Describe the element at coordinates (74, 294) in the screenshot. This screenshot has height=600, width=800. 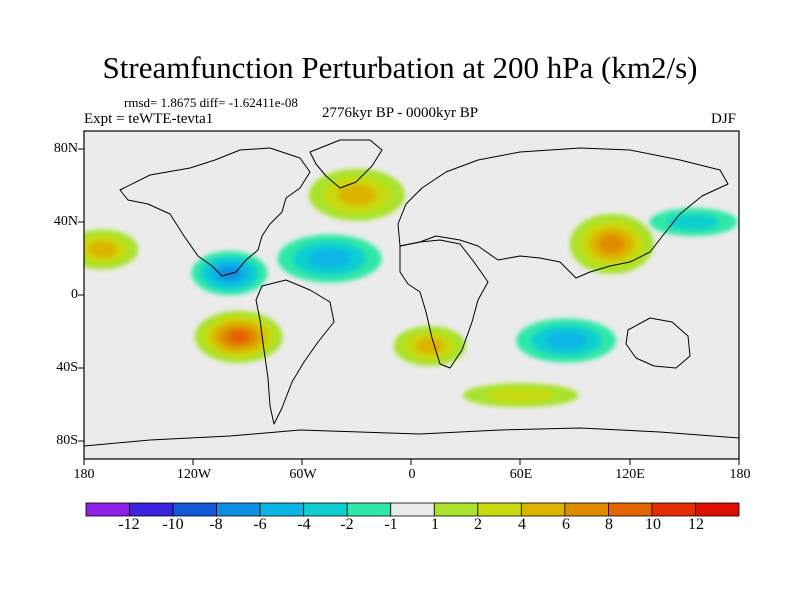
I see `y-tick-label: 0` at that location.